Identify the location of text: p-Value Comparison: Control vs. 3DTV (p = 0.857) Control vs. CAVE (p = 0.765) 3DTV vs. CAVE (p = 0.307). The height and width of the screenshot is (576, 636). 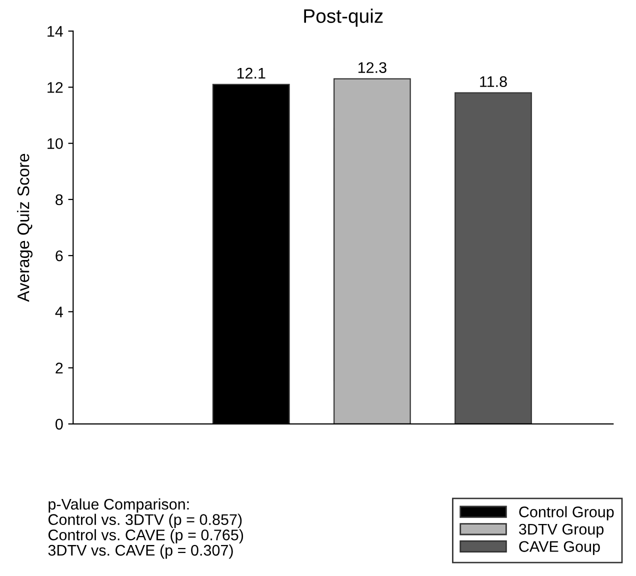
(146, 528).